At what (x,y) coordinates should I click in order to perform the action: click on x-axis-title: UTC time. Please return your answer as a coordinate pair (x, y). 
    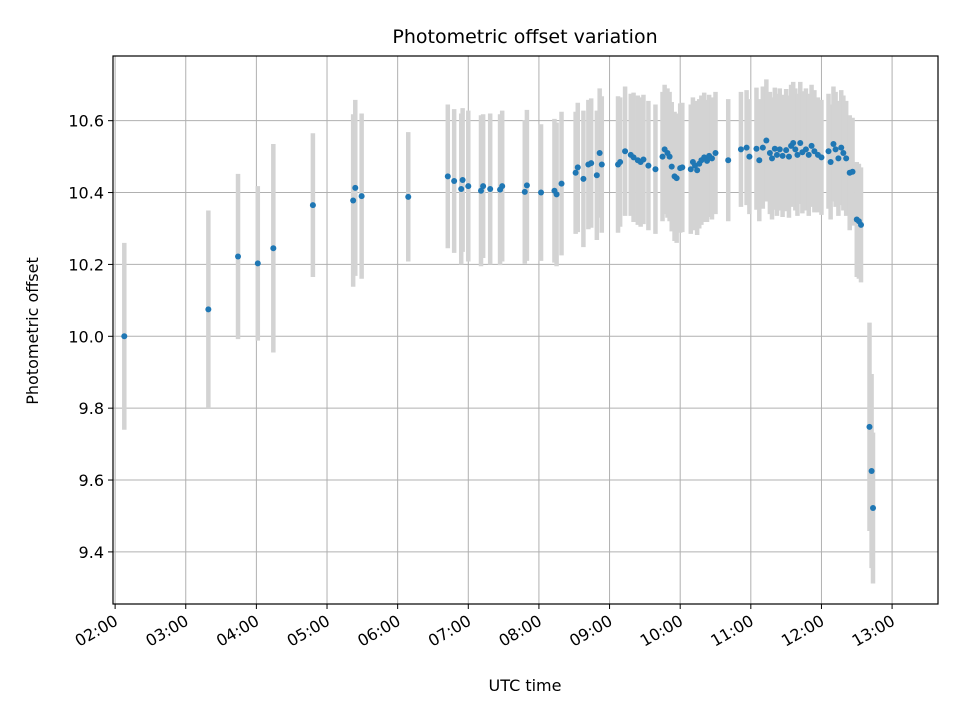
    Looking at the image, I should click on (525, 685).